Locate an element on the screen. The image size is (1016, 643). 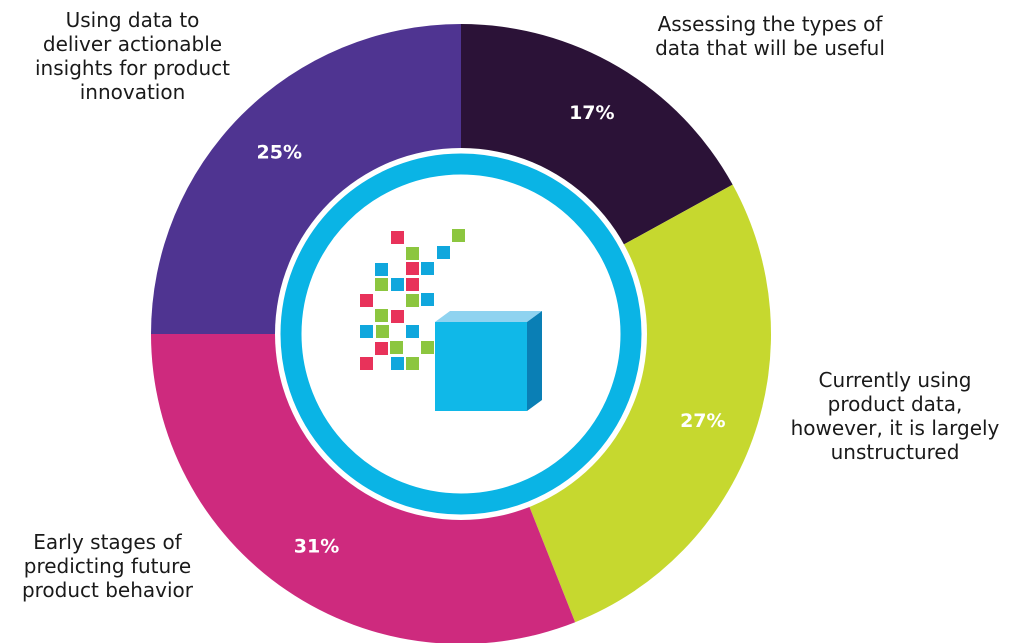
value-label-1: 27% is located at coordinates (702, 421).